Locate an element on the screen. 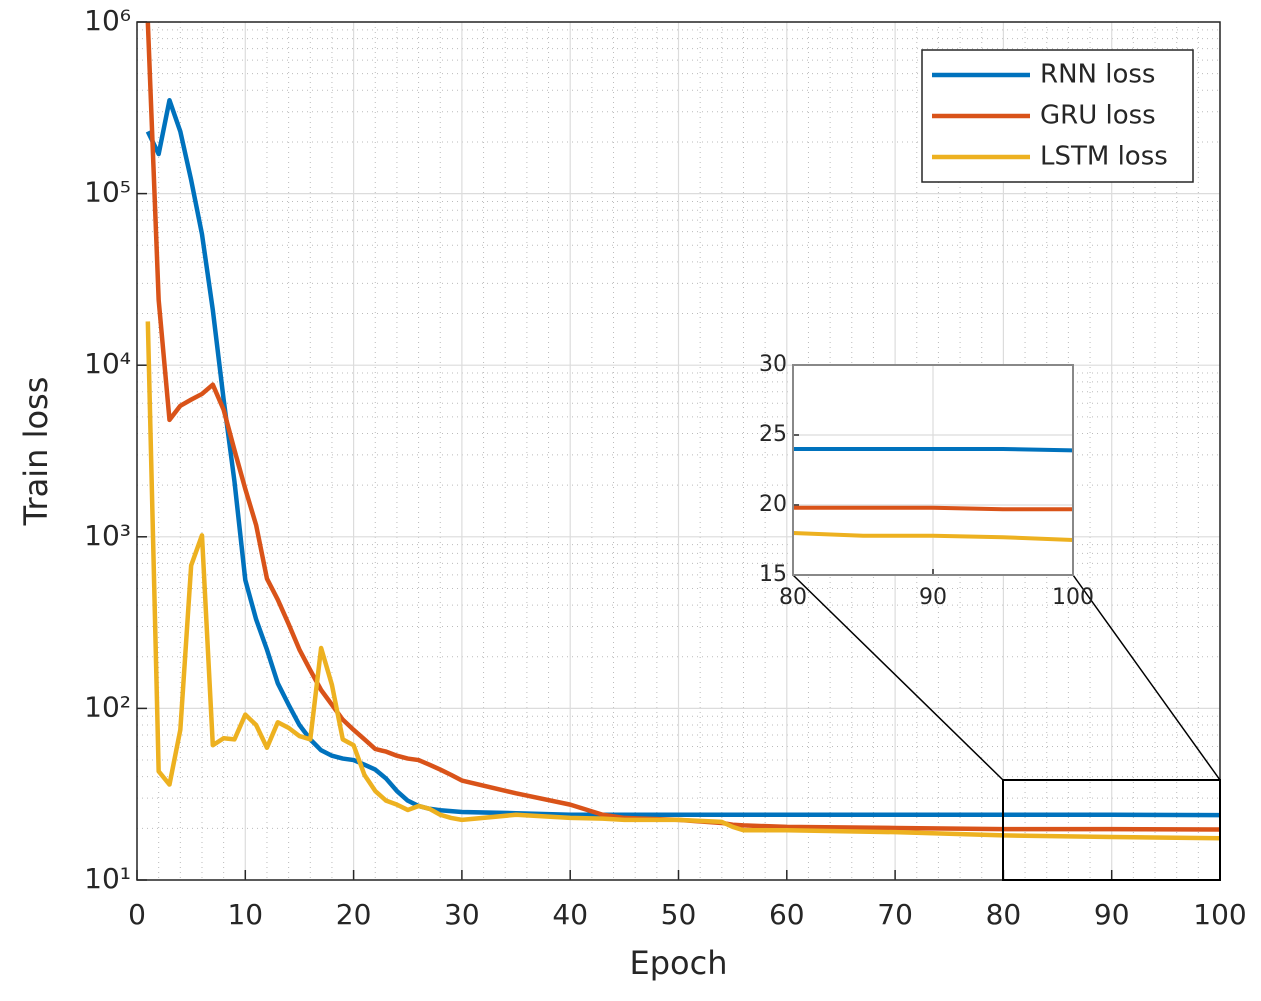 This screenshot has width=1261, height=1001. y-axis-label: Train loss is located at coordinates (36, 452).